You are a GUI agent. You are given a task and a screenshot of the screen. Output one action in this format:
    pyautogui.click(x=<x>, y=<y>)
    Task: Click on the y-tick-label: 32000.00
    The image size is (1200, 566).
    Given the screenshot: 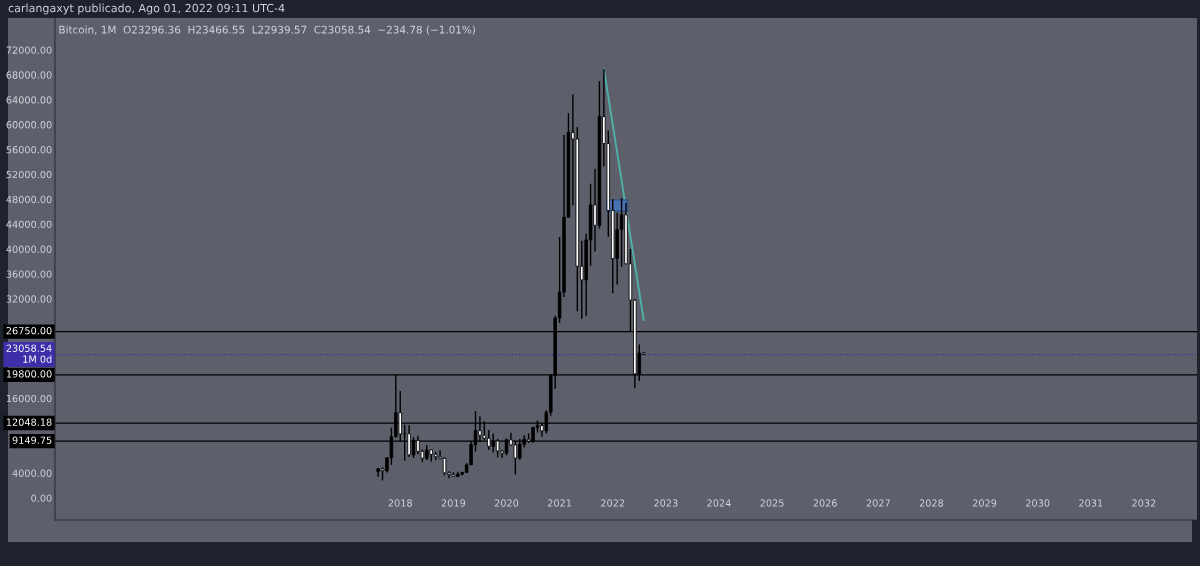 What is the action you would take?
    pyautogui.click(x=29, y=299)
    